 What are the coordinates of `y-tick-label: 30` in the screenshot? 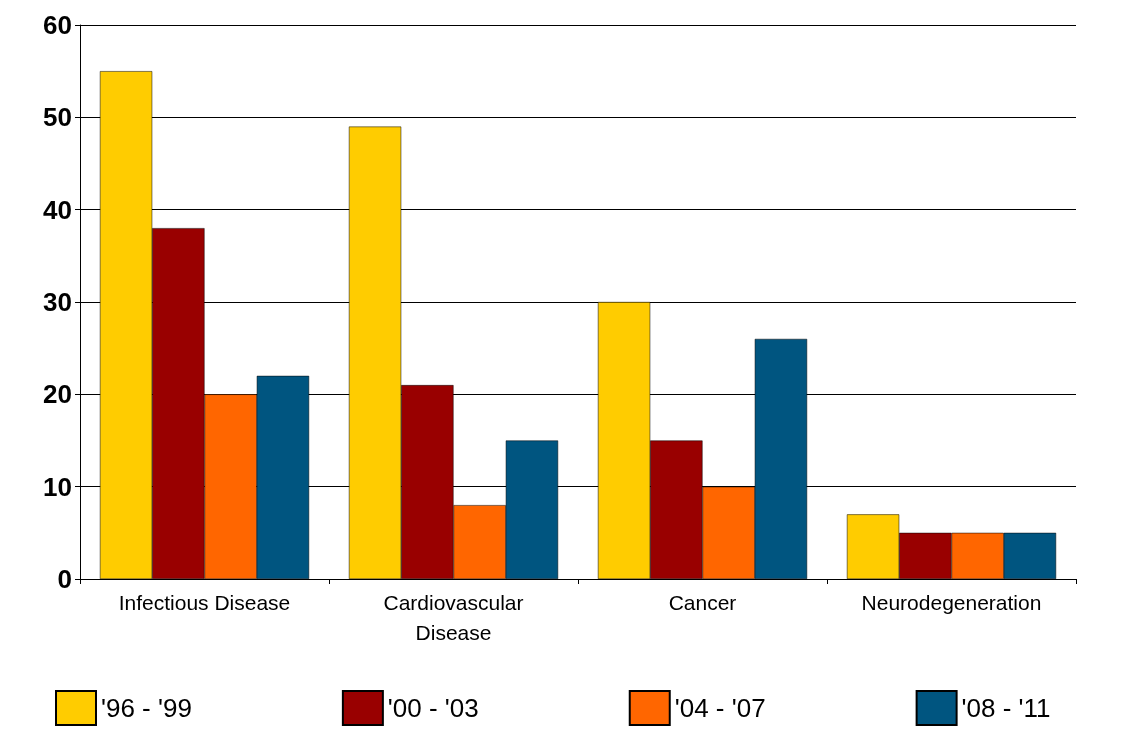 It's located at (57, 302).